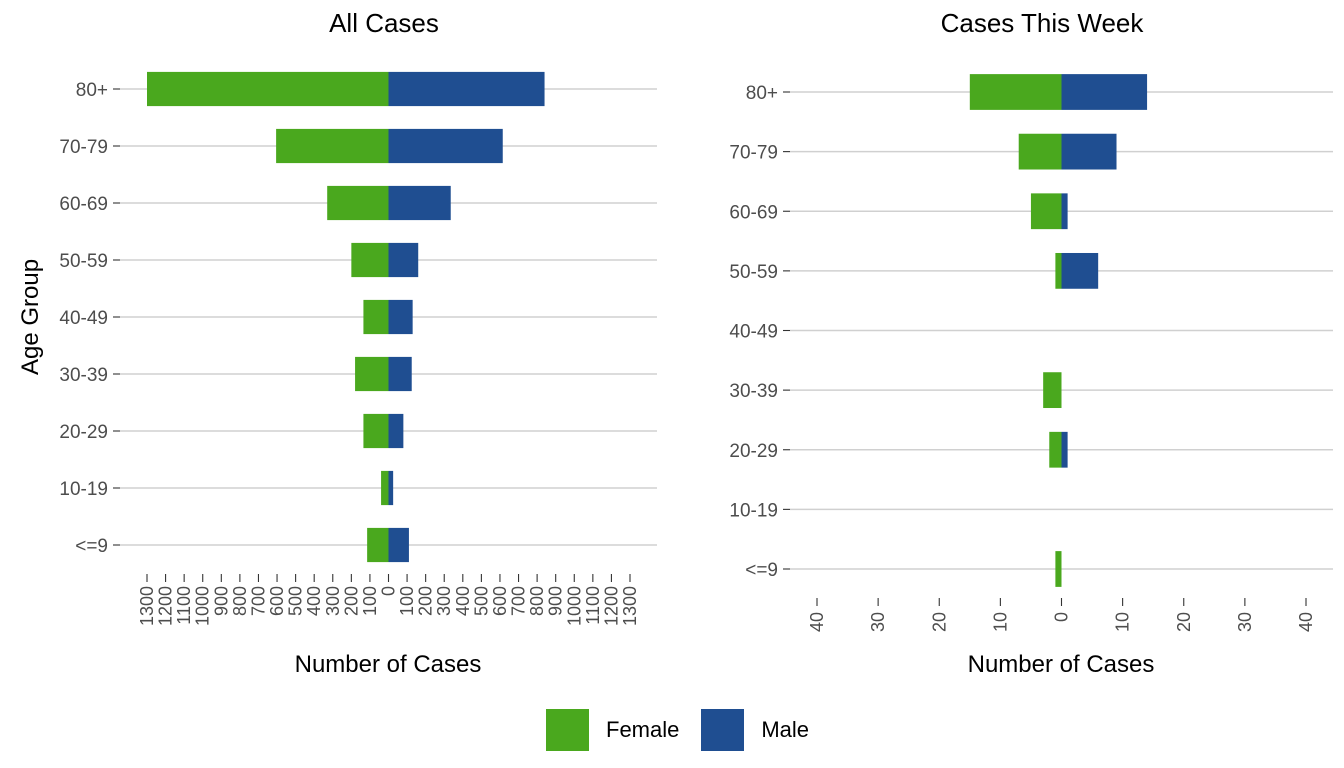  Describe the element at coordinates (388, 664) in the screenshot. I see `panel1-x-axis-title: Number of Cases` at that location.